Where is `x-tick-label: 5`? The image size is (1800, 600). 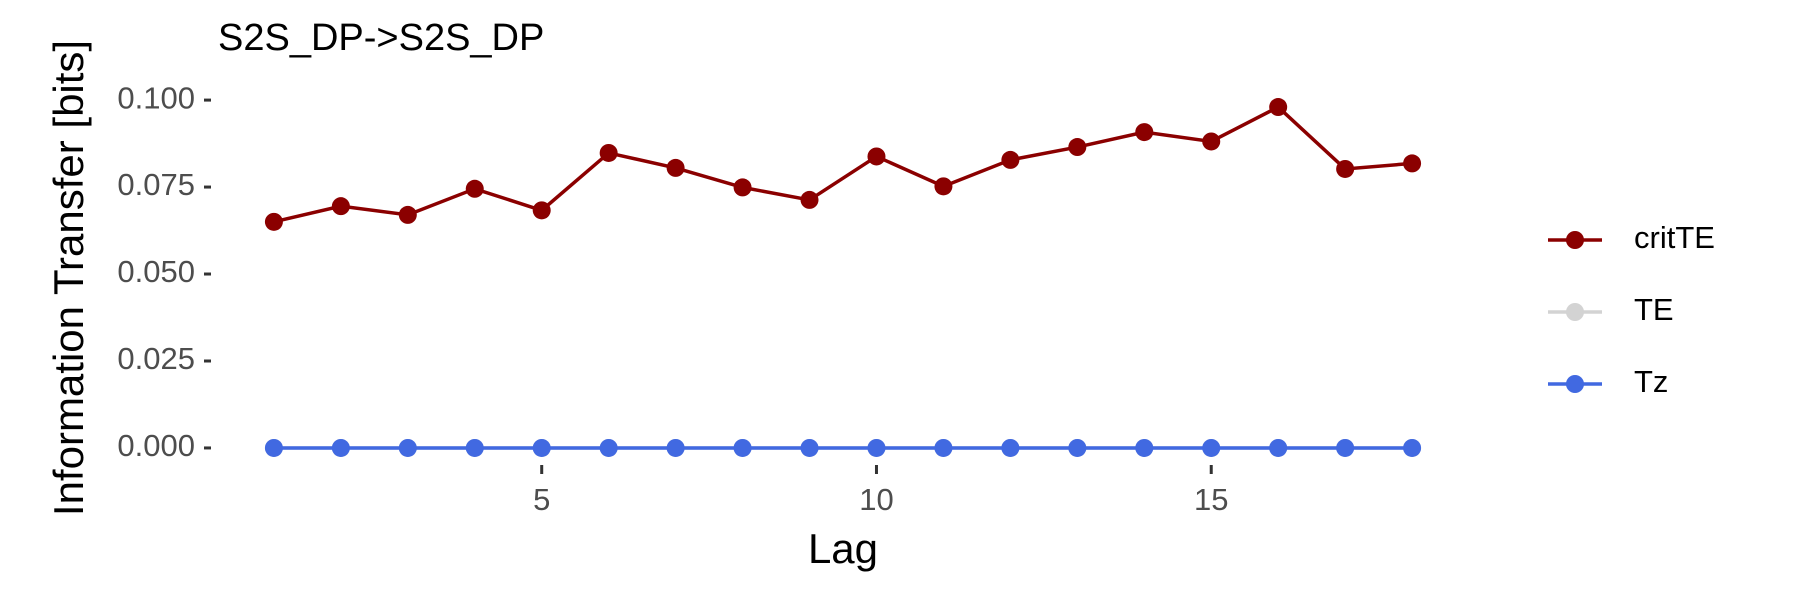
x-tick-label: 5 is located at coordinates (541, 499).